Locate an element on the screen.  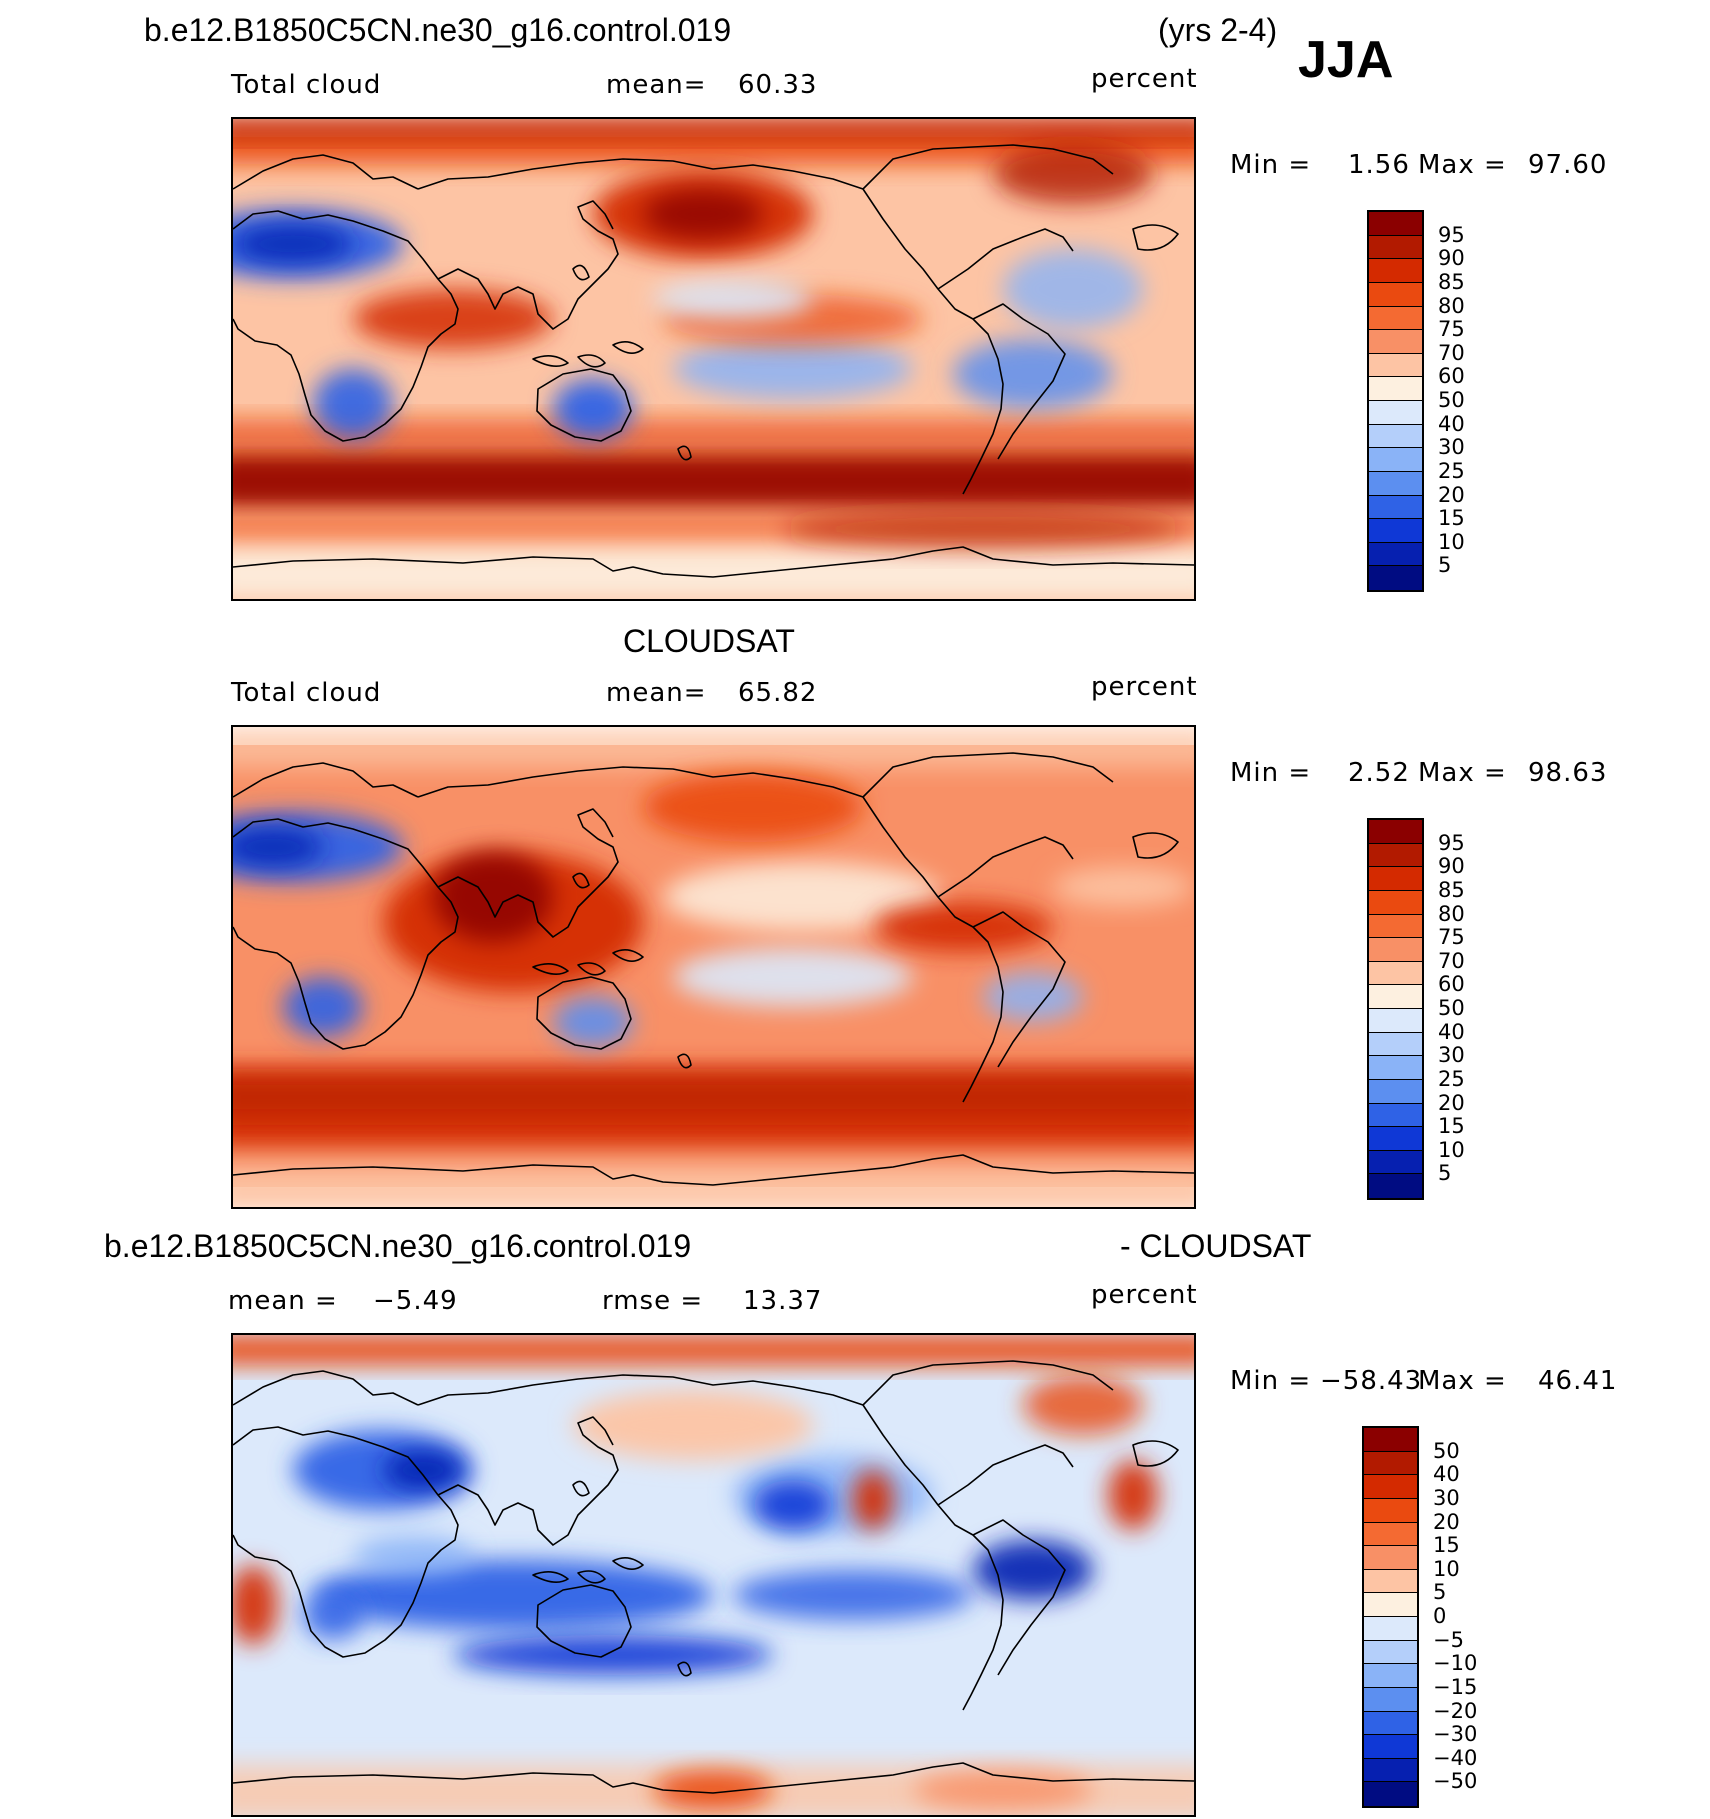
panel3-min-value: −58.43 is located at coordinates (1371, 1381).